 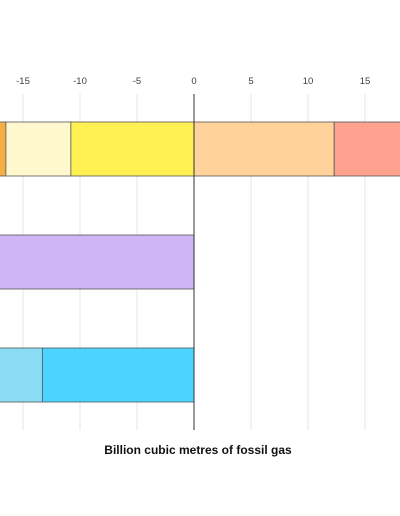 I want to click on x-tick-label: 10, so click(x=308, y=81).